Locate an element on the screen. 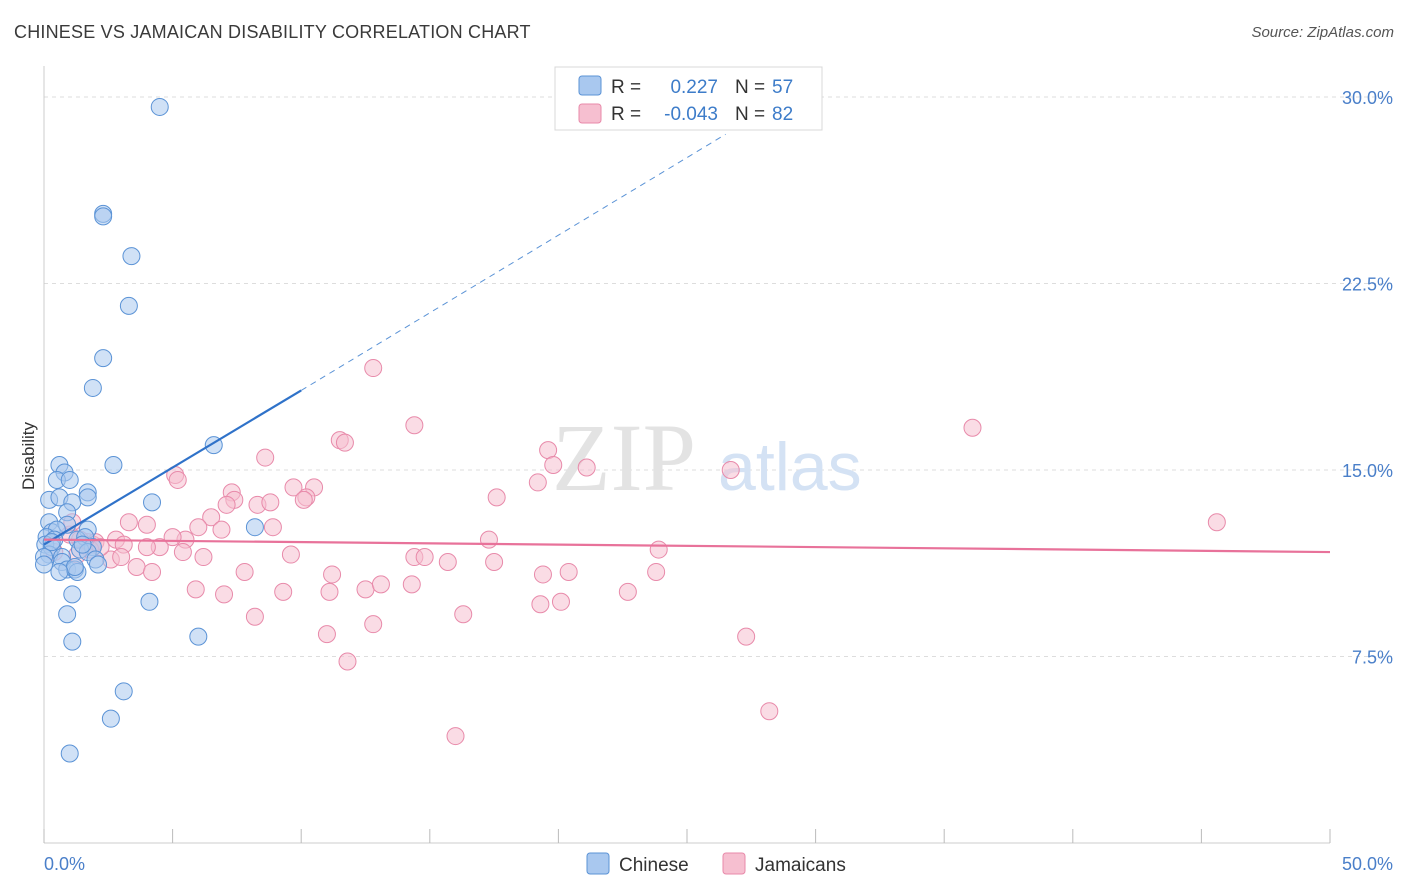  legend-bottom-label-jamaican: Jamaicans is located at coordinates (800, 865).